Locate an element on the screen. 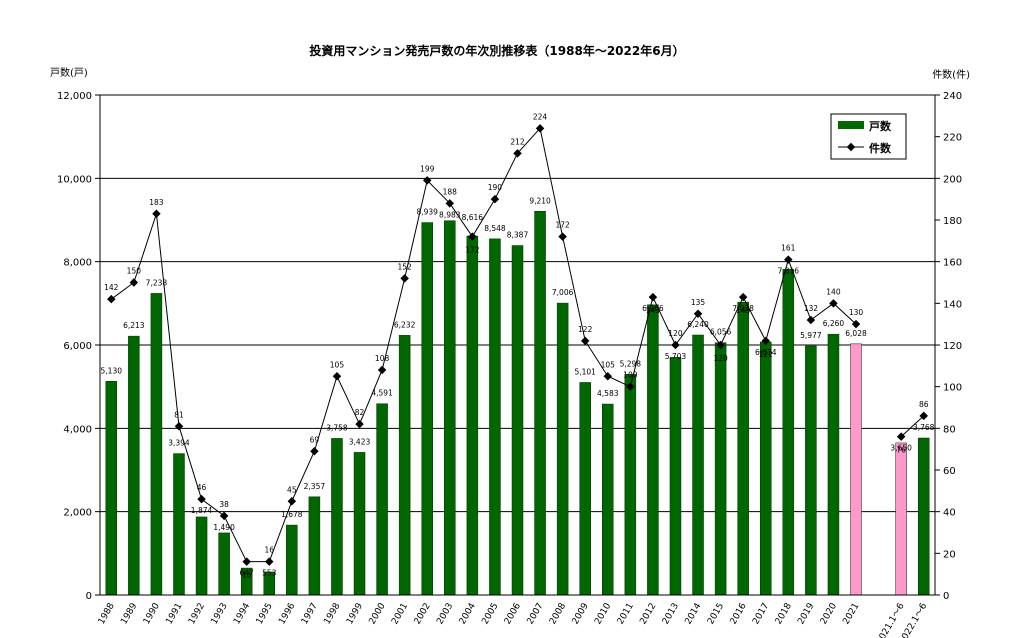 The image size is (1024, 638). x-tick-label: 2010 is located at coordinates (603, 613).